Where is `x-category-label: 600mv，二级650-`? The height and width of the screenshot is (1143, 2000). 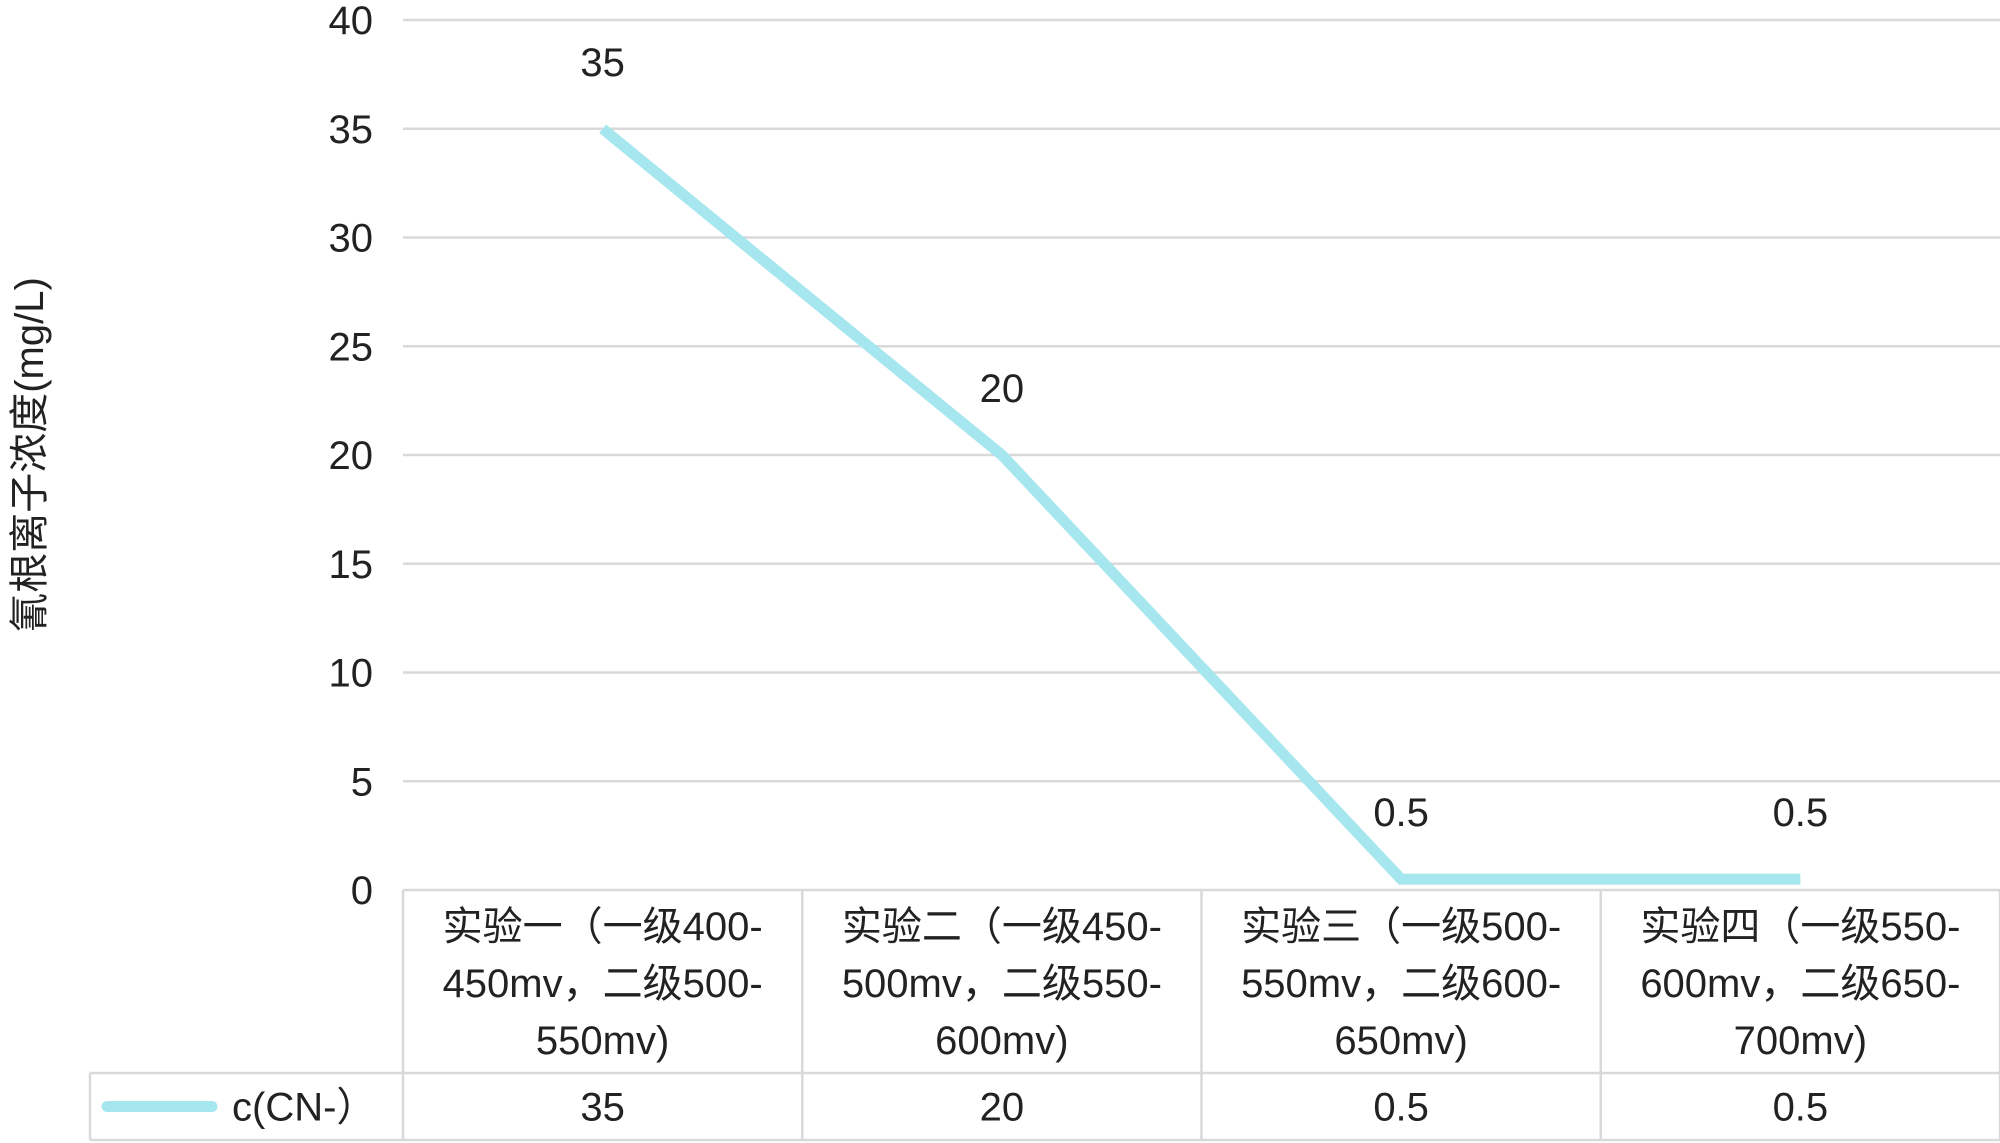 x-category-label: 600mv，二级650- is located at coordinates (1800, 984).